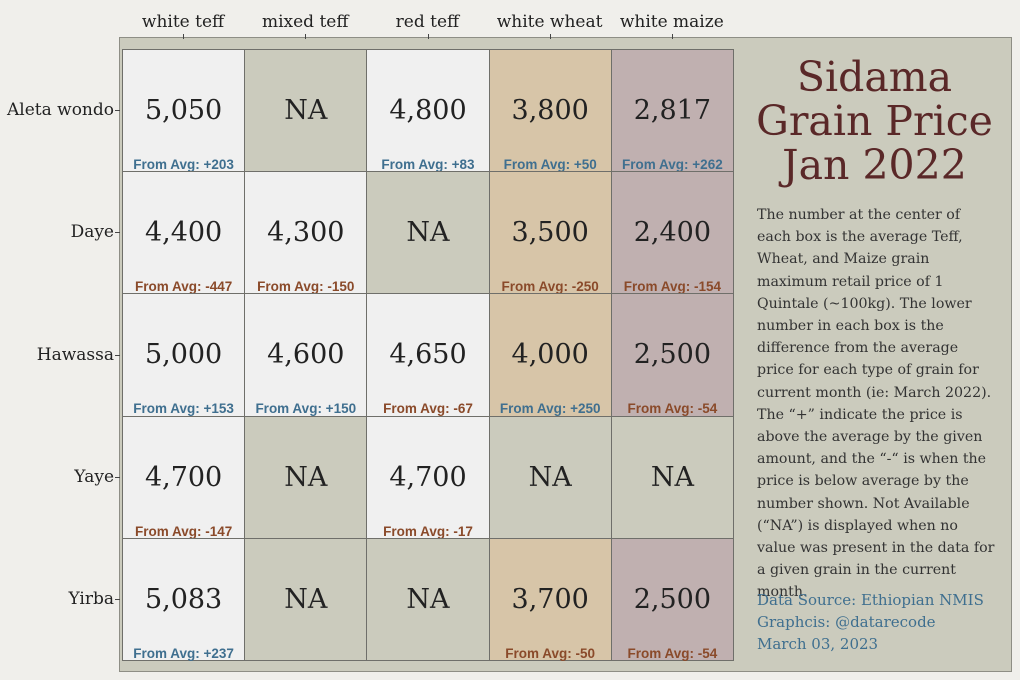 Image resolution: width=1020 pixels, height=680 pixels. What do you see at coordinates (306, 287) in the screenshot?
I see `difference-label: From Avg: -150` at bounding box center [306, 287].